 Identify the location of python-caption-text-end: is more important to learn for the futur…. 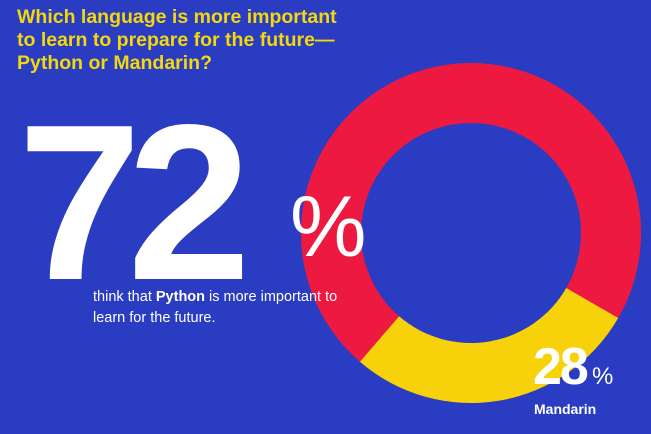
(215, 307).